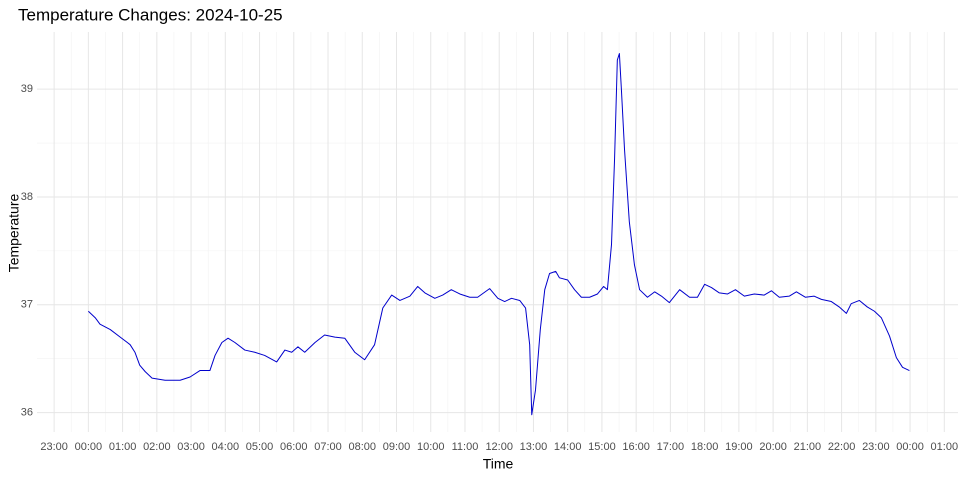  Describe the element at coordinates (739, 447) in the screenshot. I see `x-tick-label: 19:00` at that location.